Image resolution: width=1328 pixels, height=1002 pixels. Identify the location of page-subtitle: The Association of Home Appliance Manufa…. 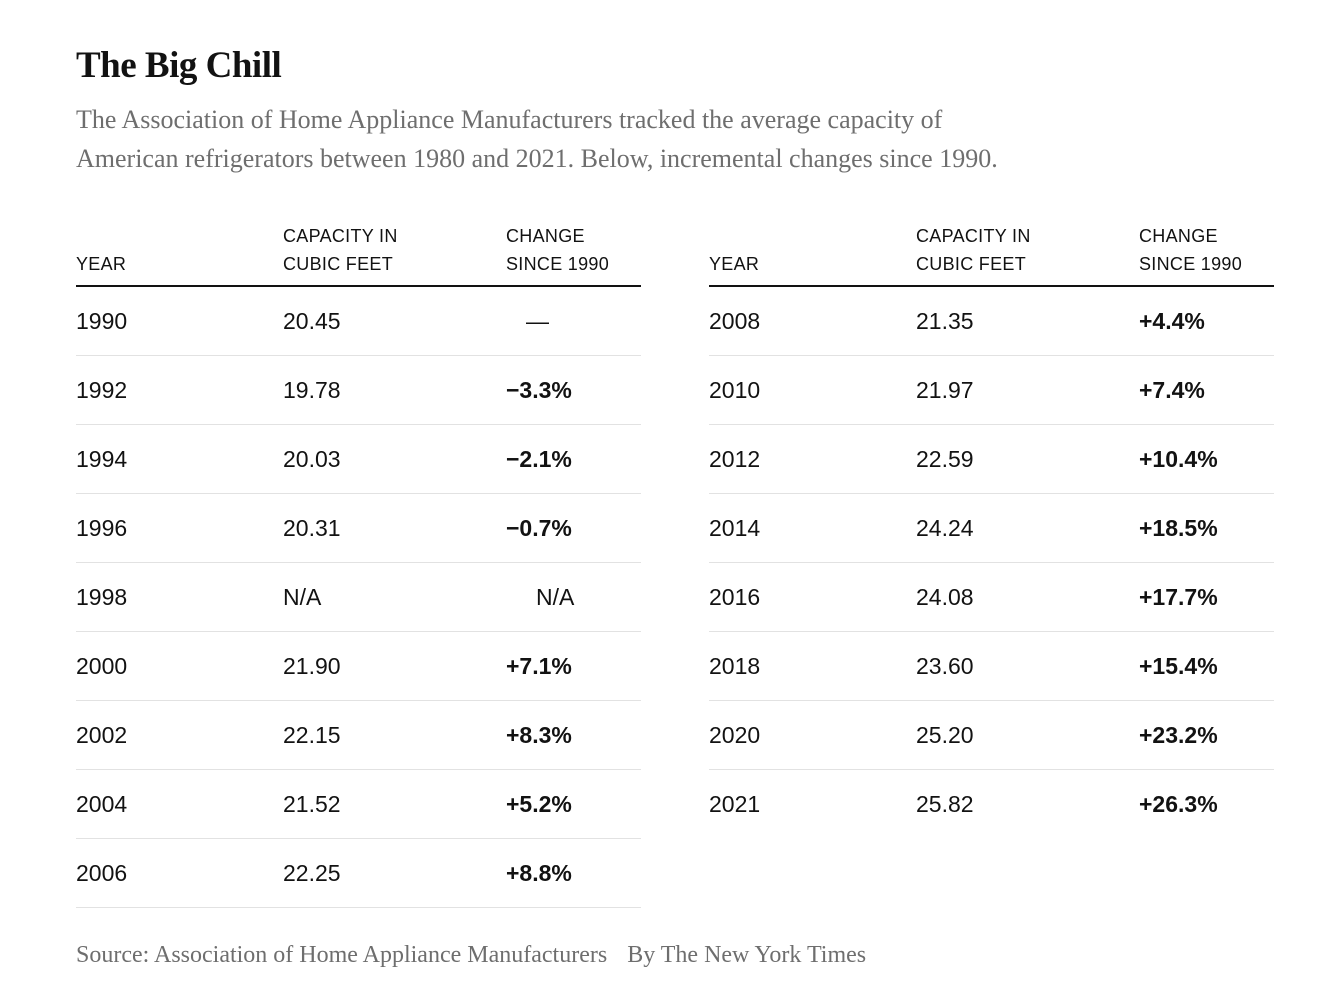
(537, 139).